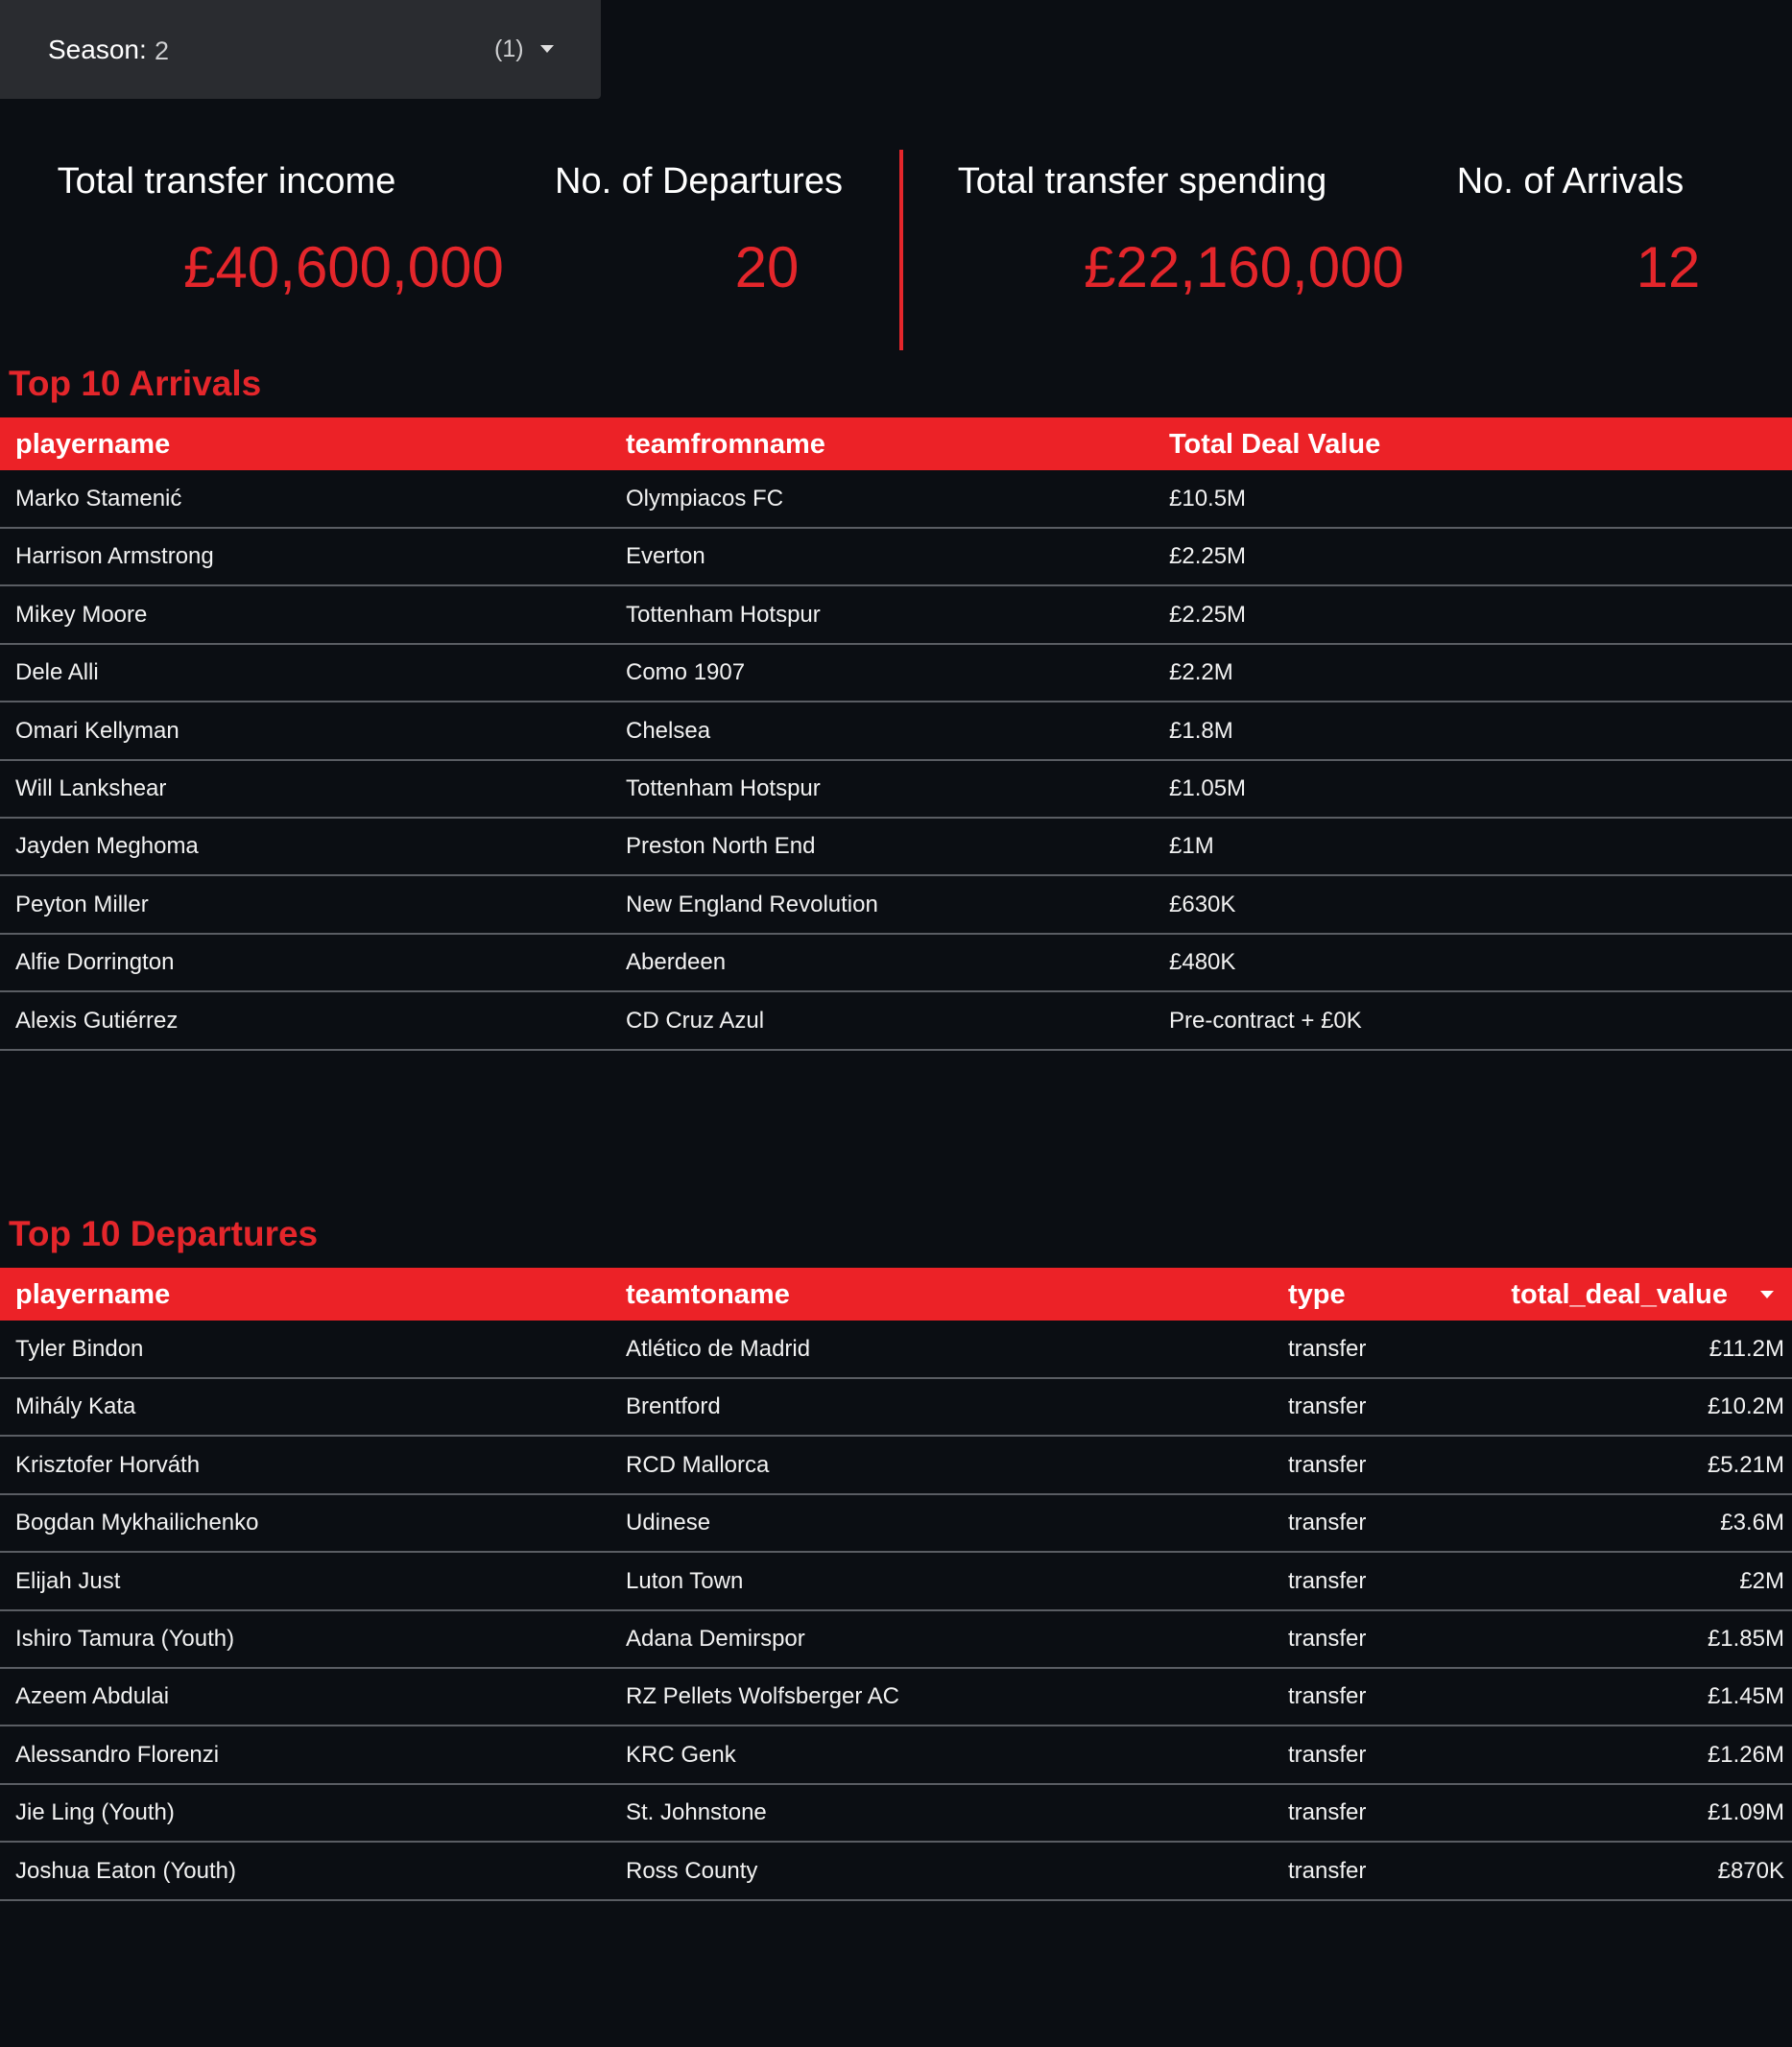  Describe the element at coordinates (705, 499) in the screenshot. I see `table-cell: Olympiacos FC` at that location.